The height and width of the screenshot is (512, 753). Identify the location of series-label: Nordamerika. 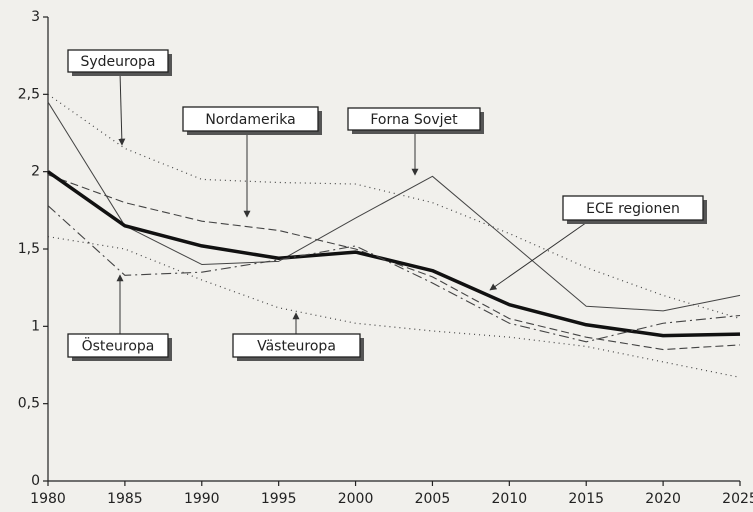
(250, 120).